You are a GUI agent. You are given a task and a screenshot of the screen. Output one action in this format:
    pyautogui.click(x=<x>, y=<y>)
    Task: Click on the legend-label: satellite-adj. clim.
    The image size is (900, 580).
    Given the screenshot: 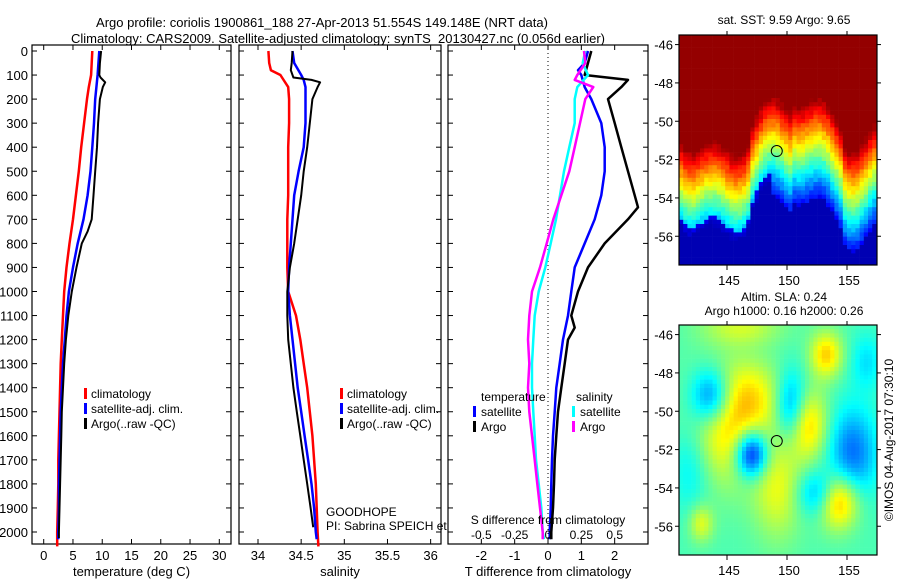 What is the action you would take?
    pyautogui.click(x=137, y=409)
    